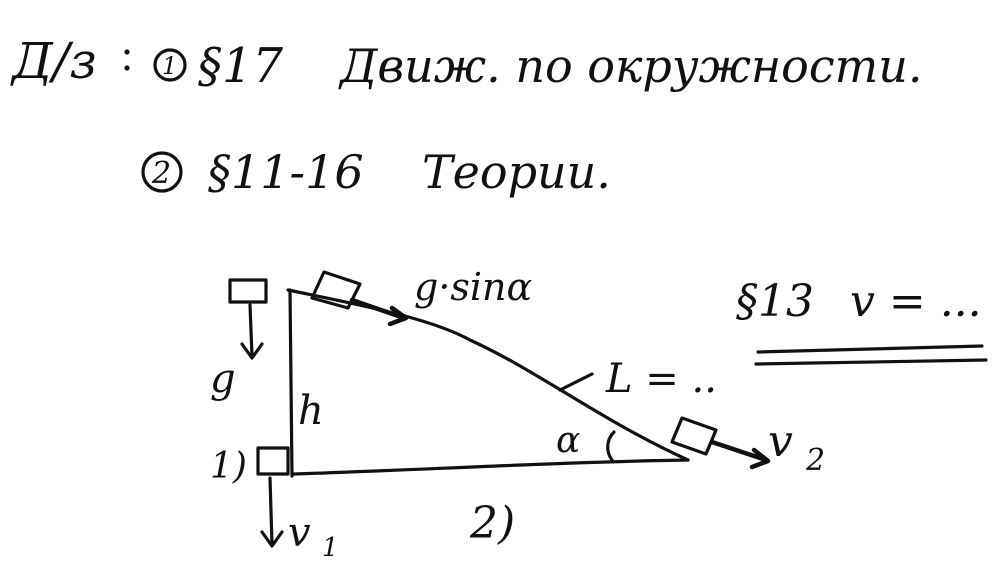 The height and width of the screenshot is (570, 997). Describe the element at coordinates (248, 291) in the screenshot. I see `block-top` at that location.